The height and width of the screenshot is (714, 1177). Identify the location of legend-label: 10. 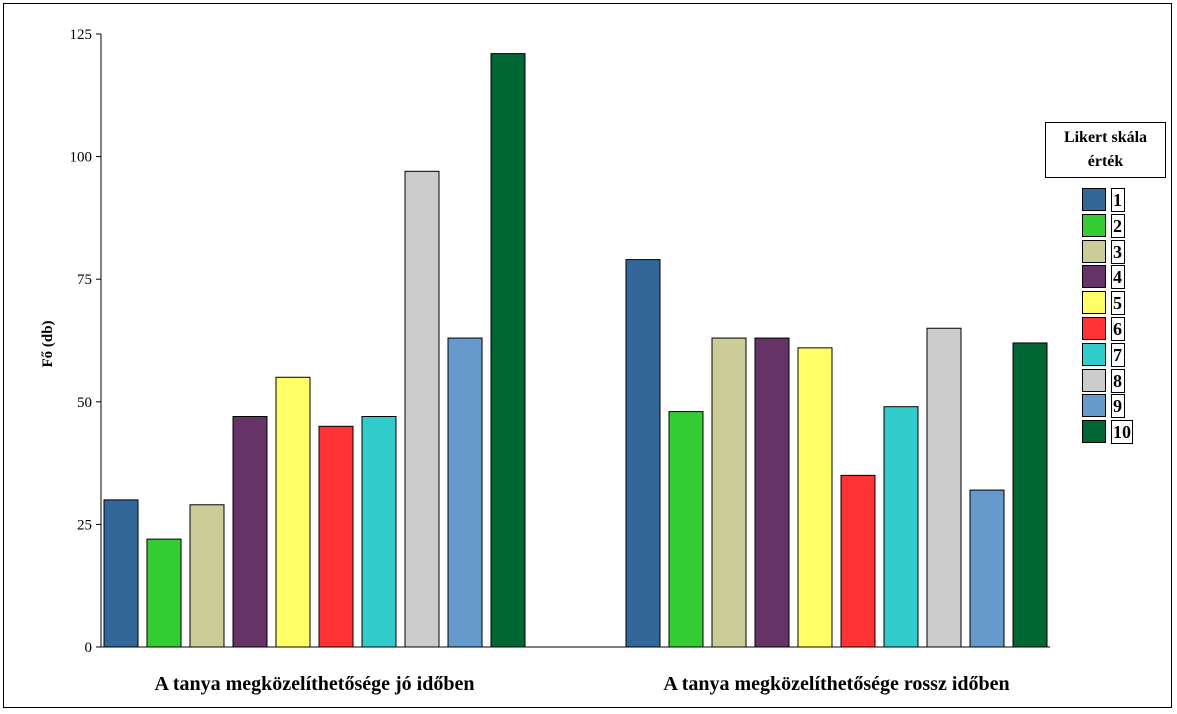
(1122, 432).